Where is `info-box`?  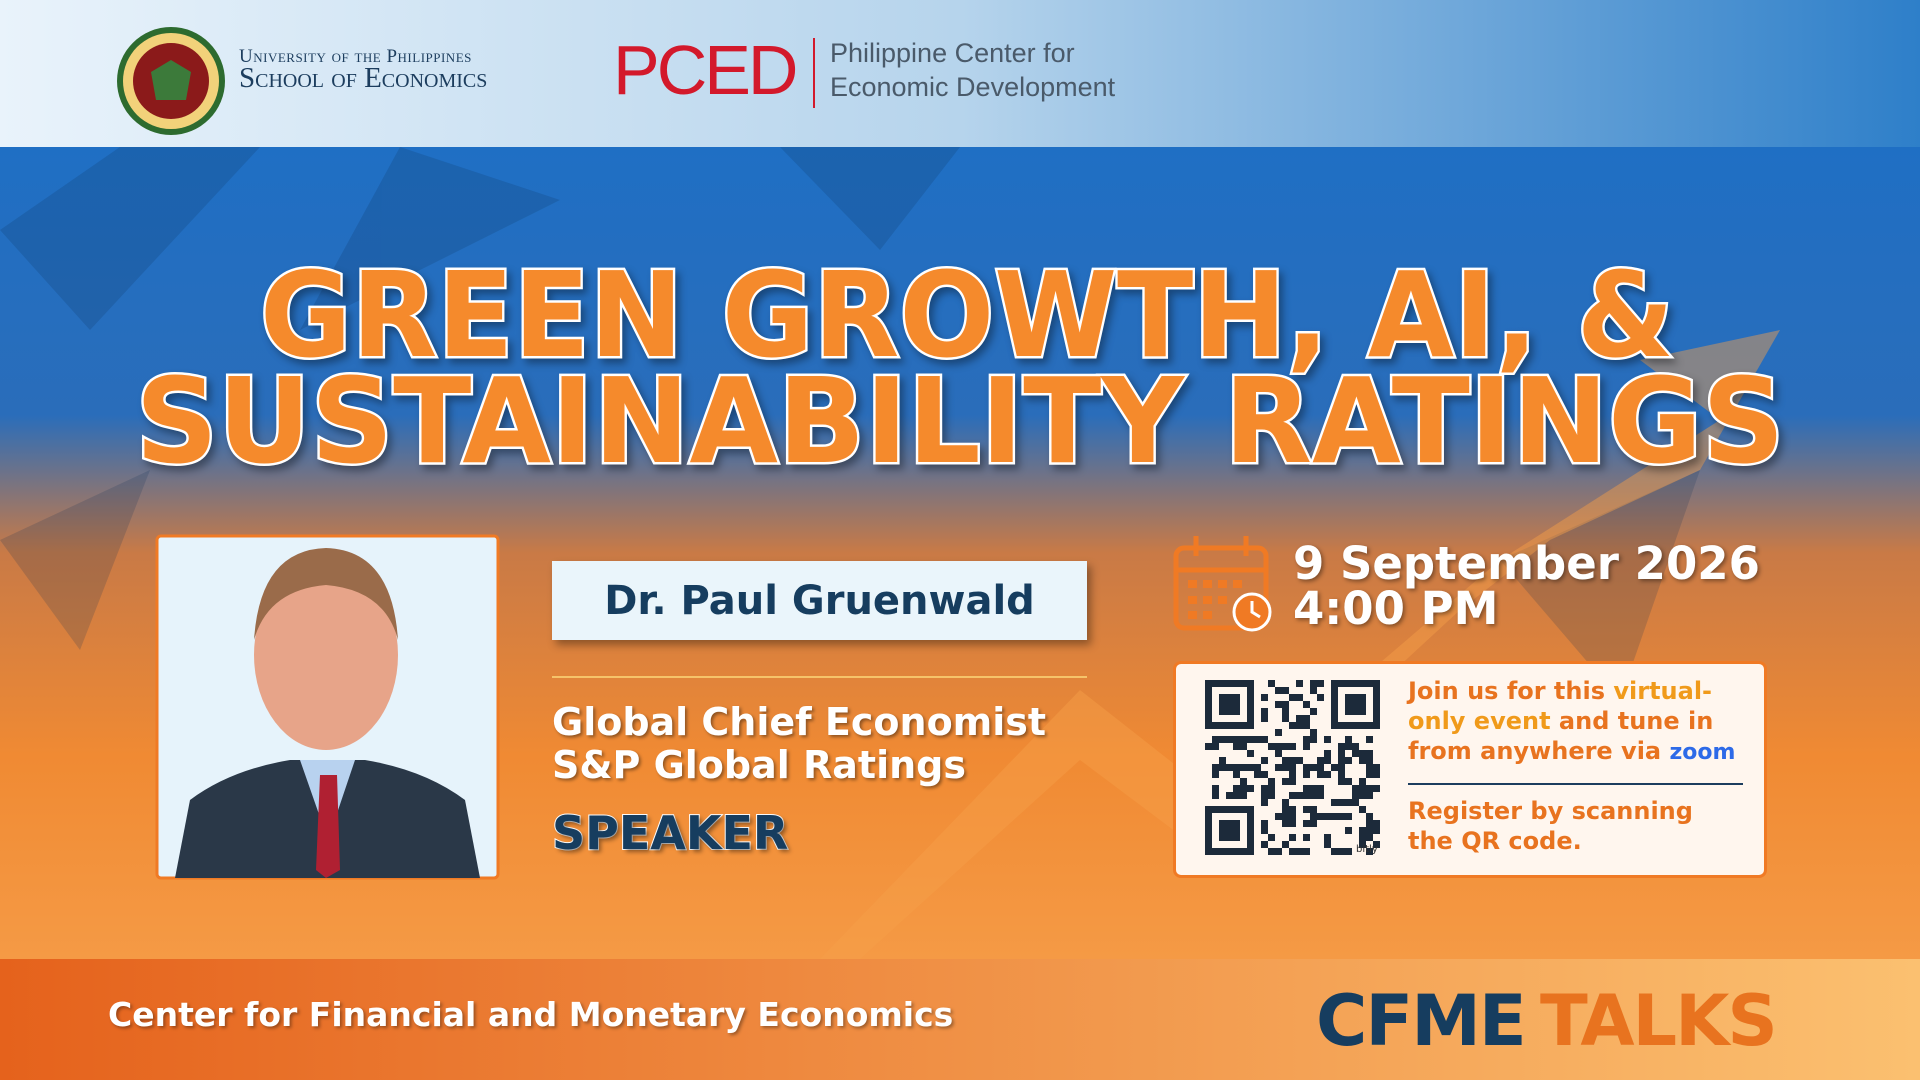 info-box is located at coordinates (1470, 769).